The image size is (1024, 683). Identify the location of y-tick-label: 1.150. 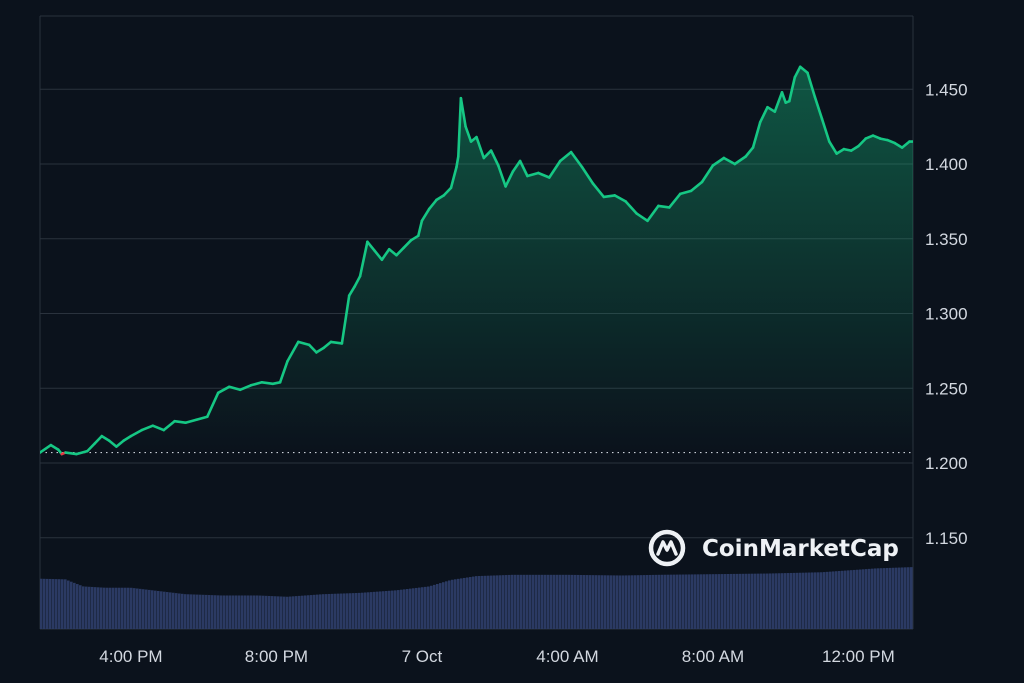
(946, 538).